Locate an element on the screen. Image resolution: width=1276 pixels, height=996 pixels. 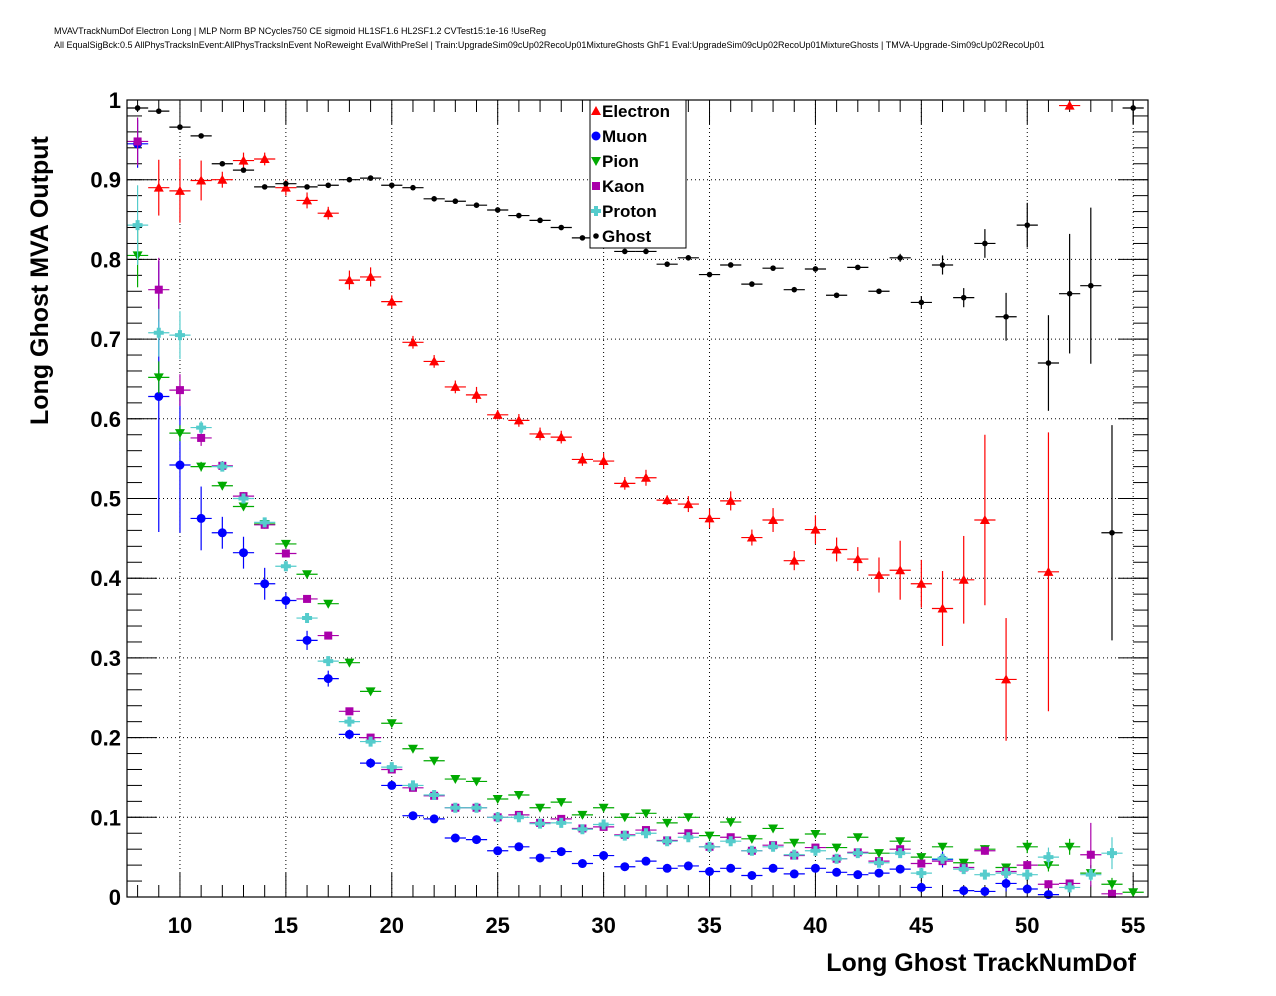
y-tick-label: 1 is located at coordinates (115, 100).